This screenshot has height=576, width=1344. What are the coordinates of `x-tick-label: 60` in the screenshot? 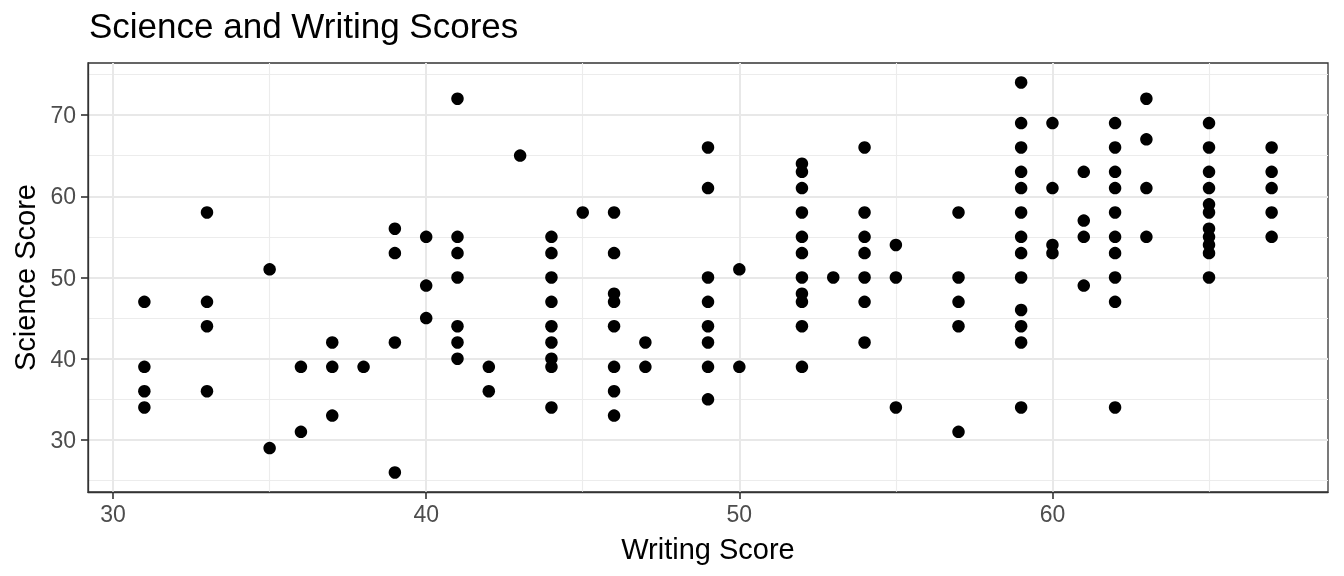 It's located at (1052, 513).